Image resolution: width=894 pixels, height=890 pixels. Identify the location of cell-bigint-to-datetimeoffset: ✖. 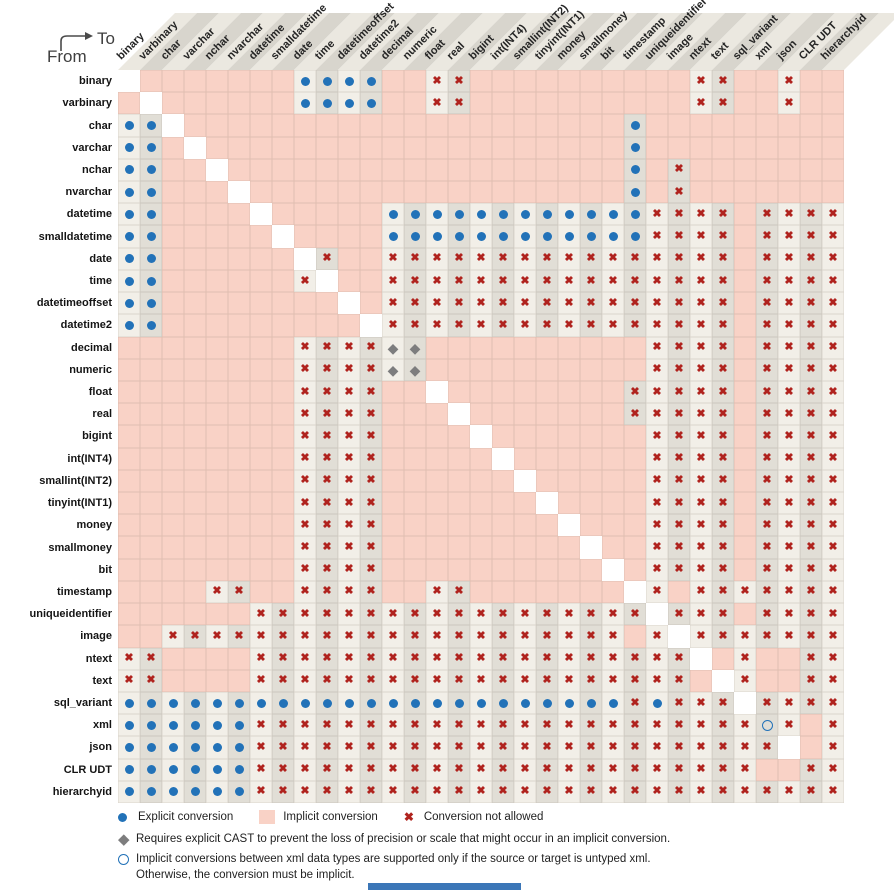
(349, 436).